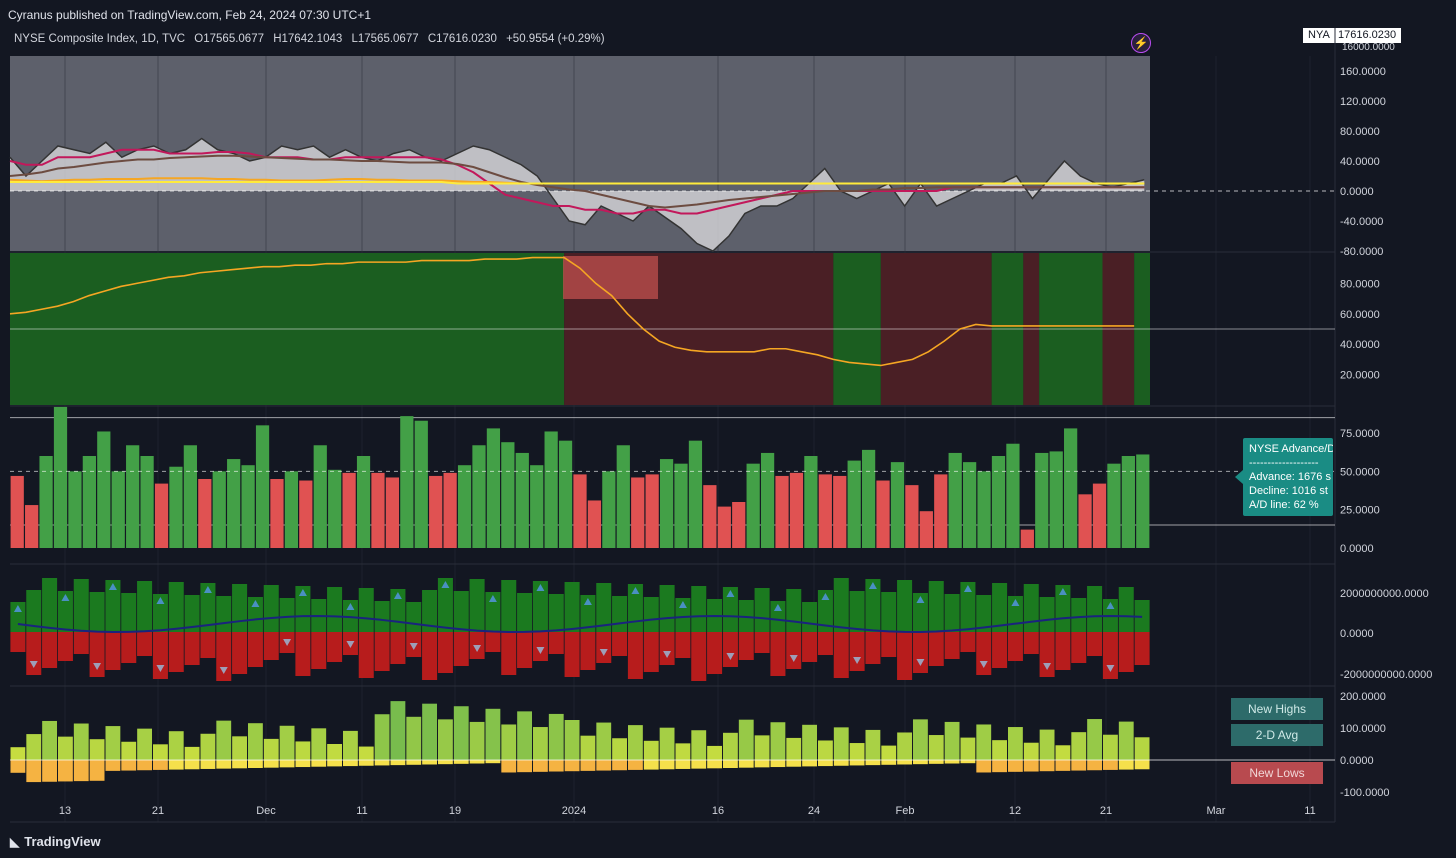 This screenshot has height=858, width=1456. I want to click on transition-highlight, so click(610, 277).